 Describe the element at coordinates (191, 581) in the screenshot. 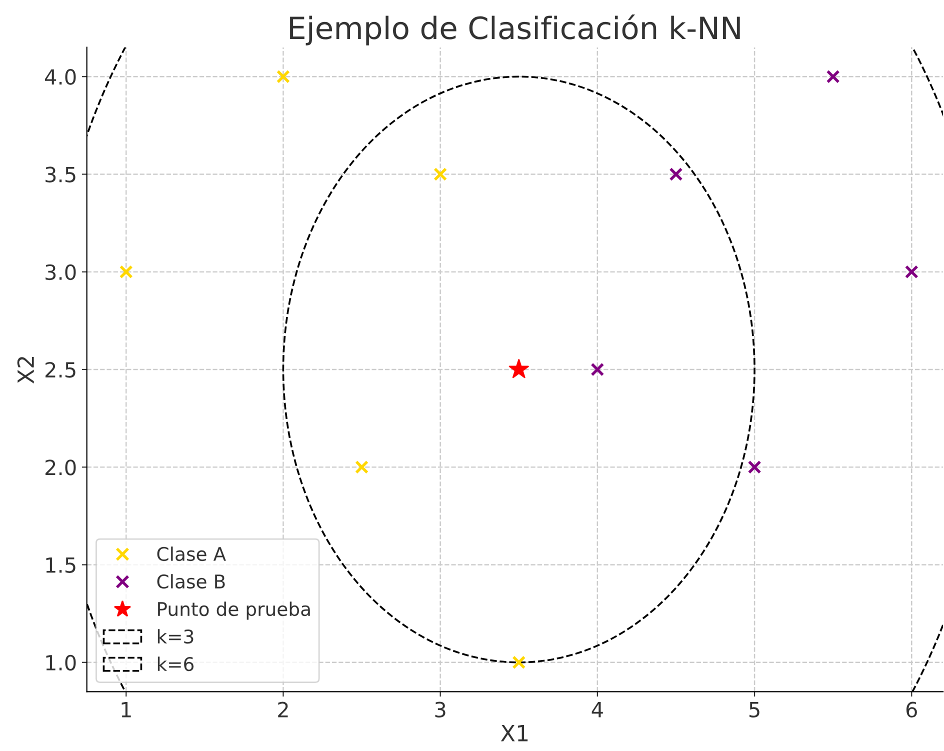

I see `legend-label: Clase B` at that location.